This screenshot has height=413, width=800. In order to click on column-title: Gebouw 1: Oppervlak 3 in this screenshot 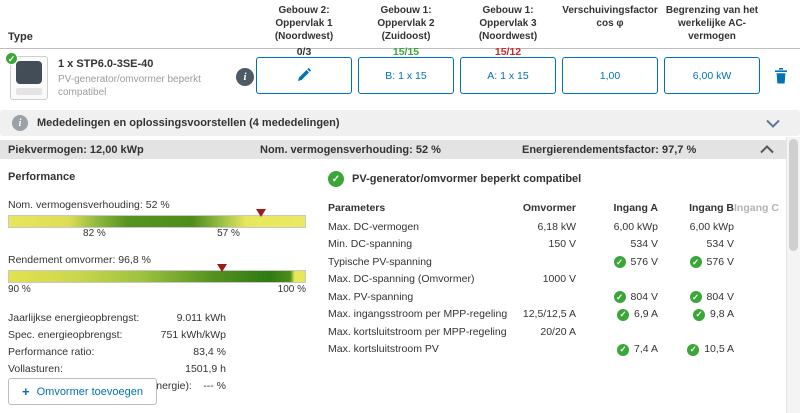, I will do `click(508, 17)`.